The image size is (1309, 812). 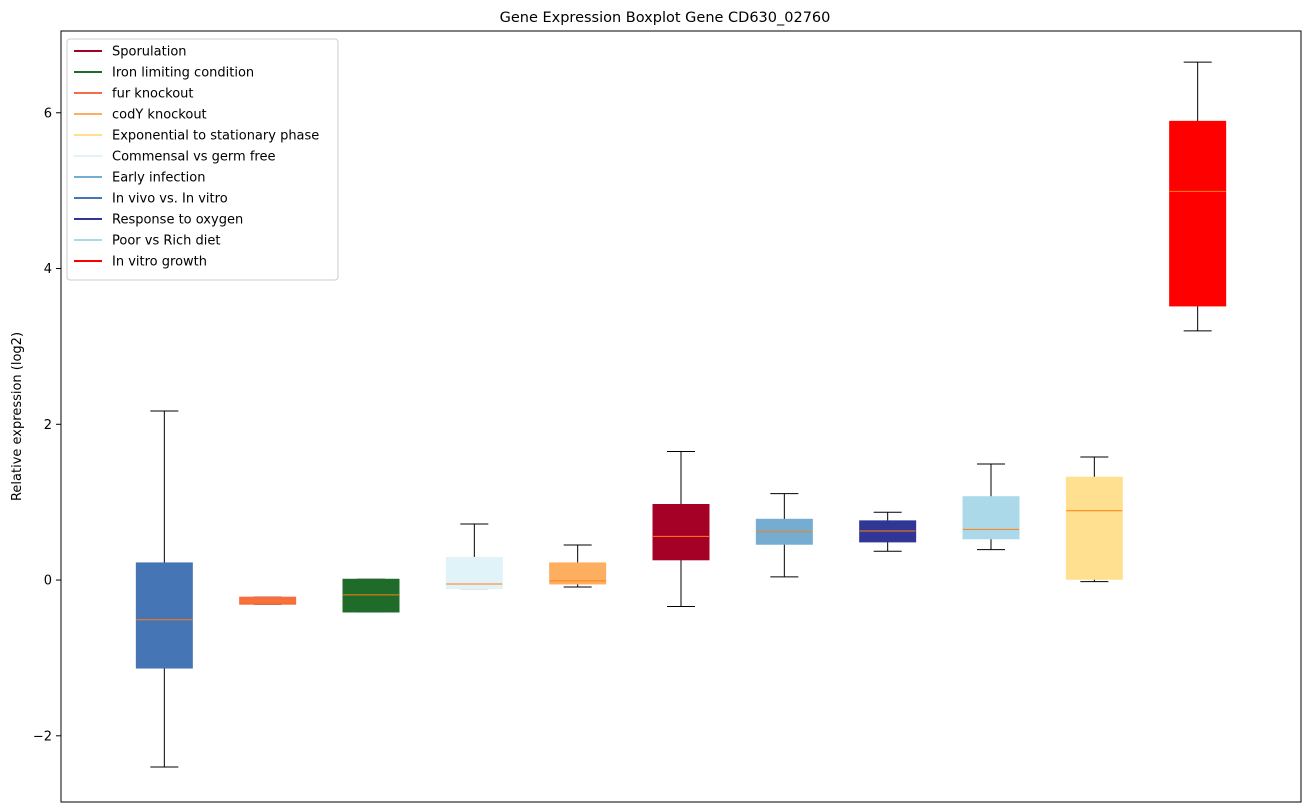 I want to click on legend-label: In vivo vs. In vitro, so click(x=170, y=199).